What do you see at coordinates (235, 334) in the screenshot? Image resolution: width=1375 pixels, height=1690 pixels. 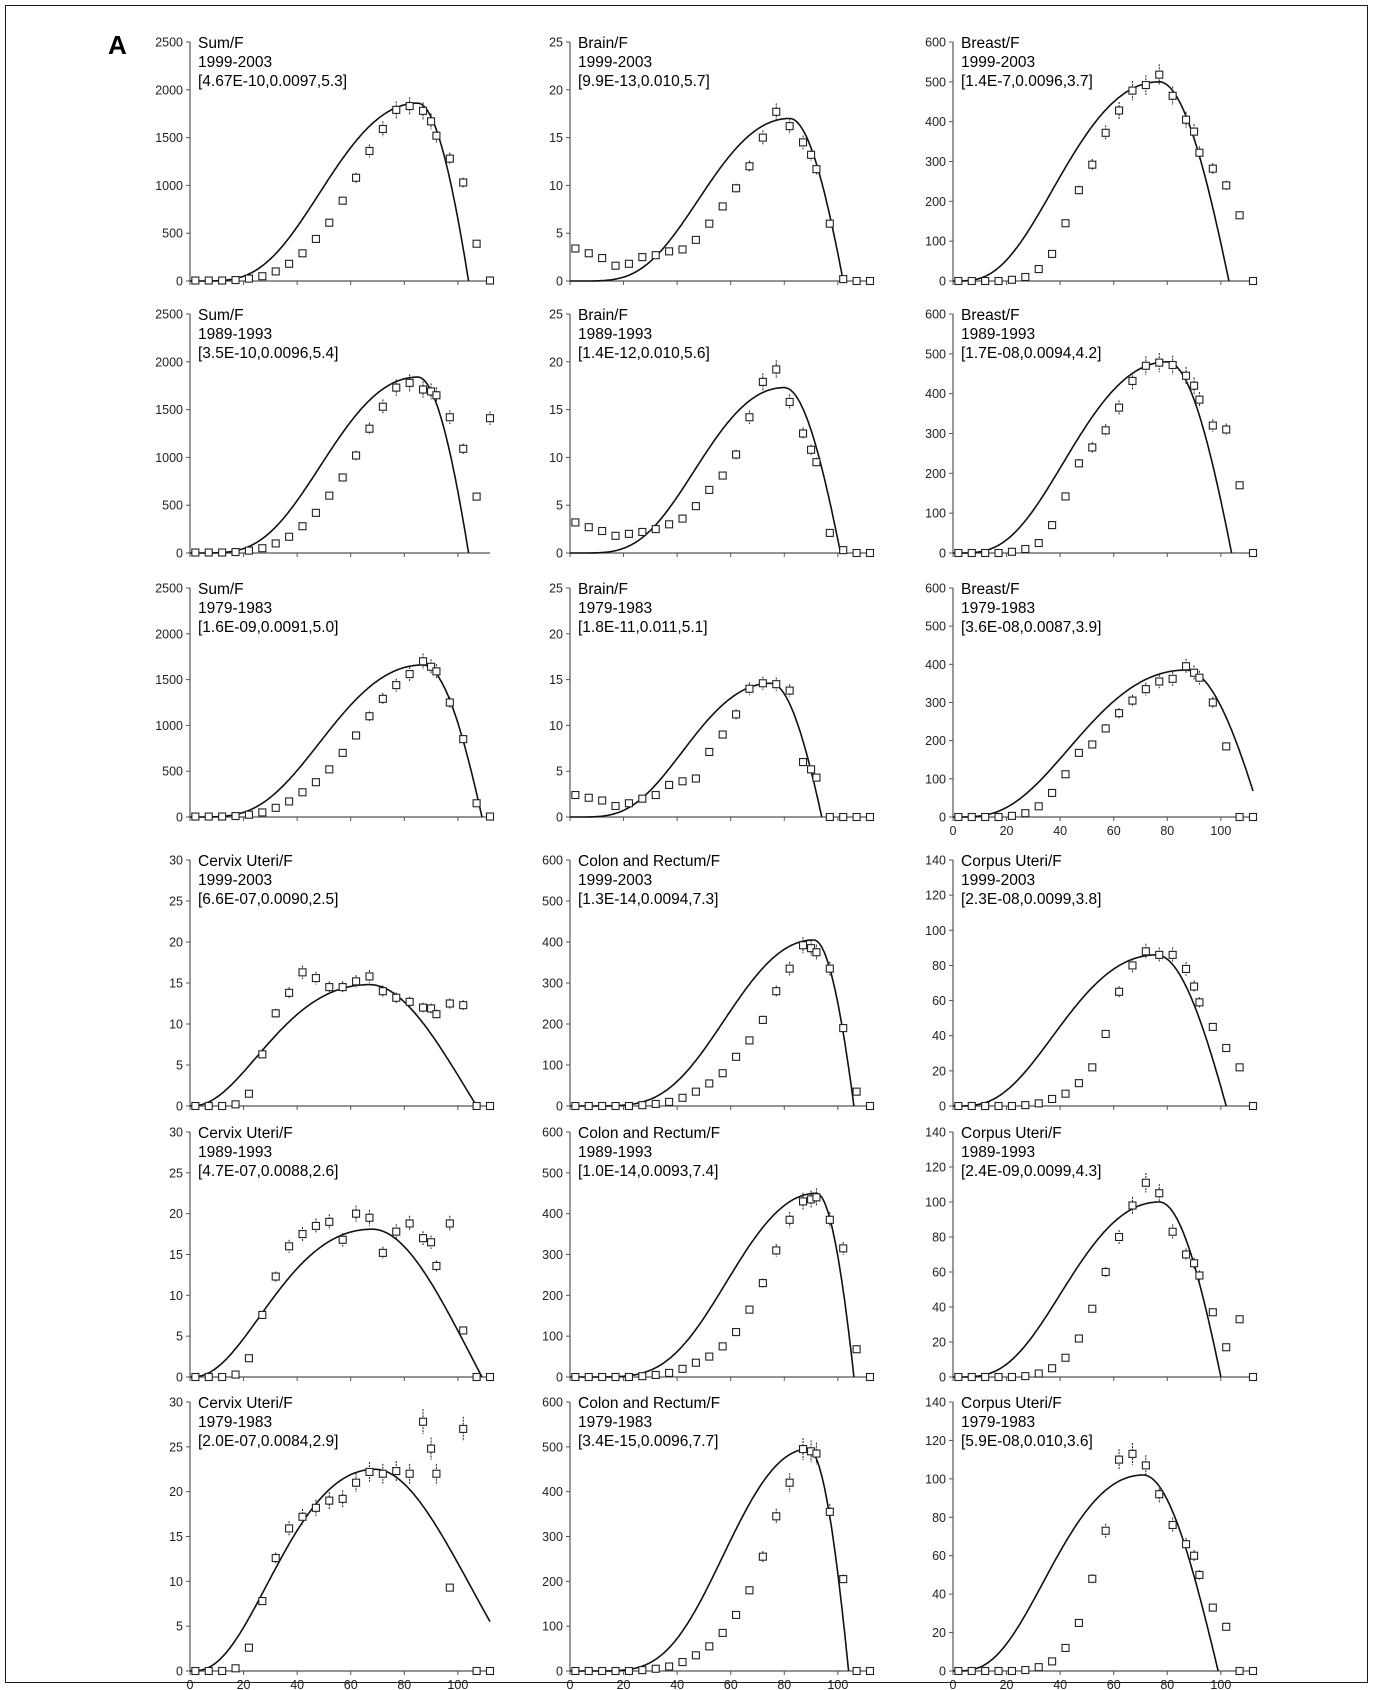 I see `chart-period: 1989-1993` at bounding box center [235, 334].